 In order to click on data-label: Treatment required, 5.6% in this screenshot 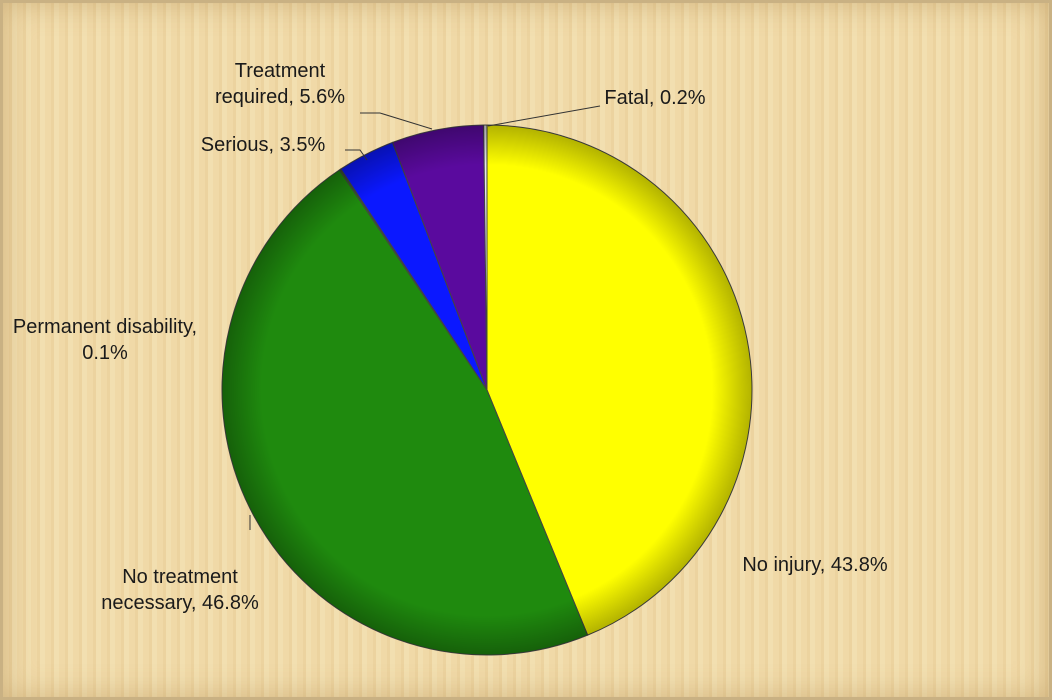, I will do `click(280, 84)`.